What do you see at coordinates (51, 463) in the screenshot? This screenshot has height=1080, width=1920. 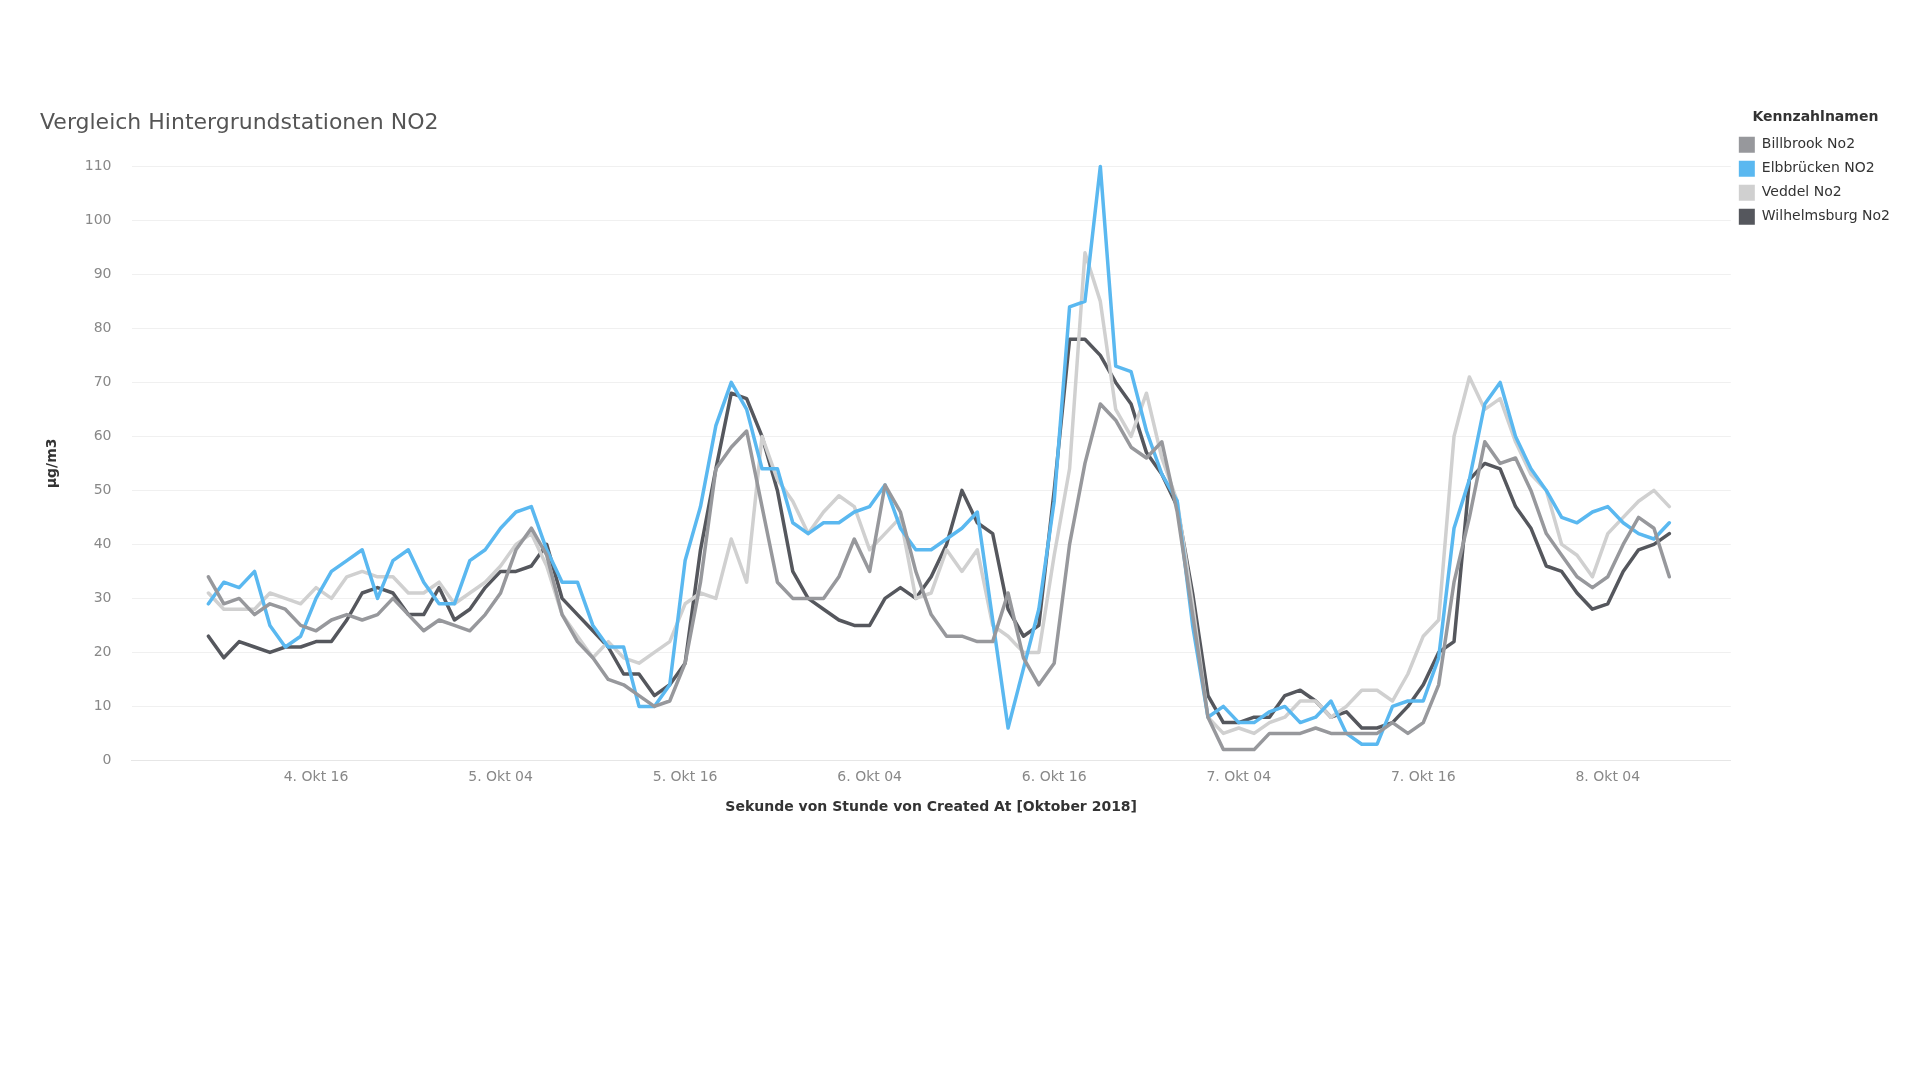 I see `y-axis-title: µg/m3` at bounding box center [51, 463].